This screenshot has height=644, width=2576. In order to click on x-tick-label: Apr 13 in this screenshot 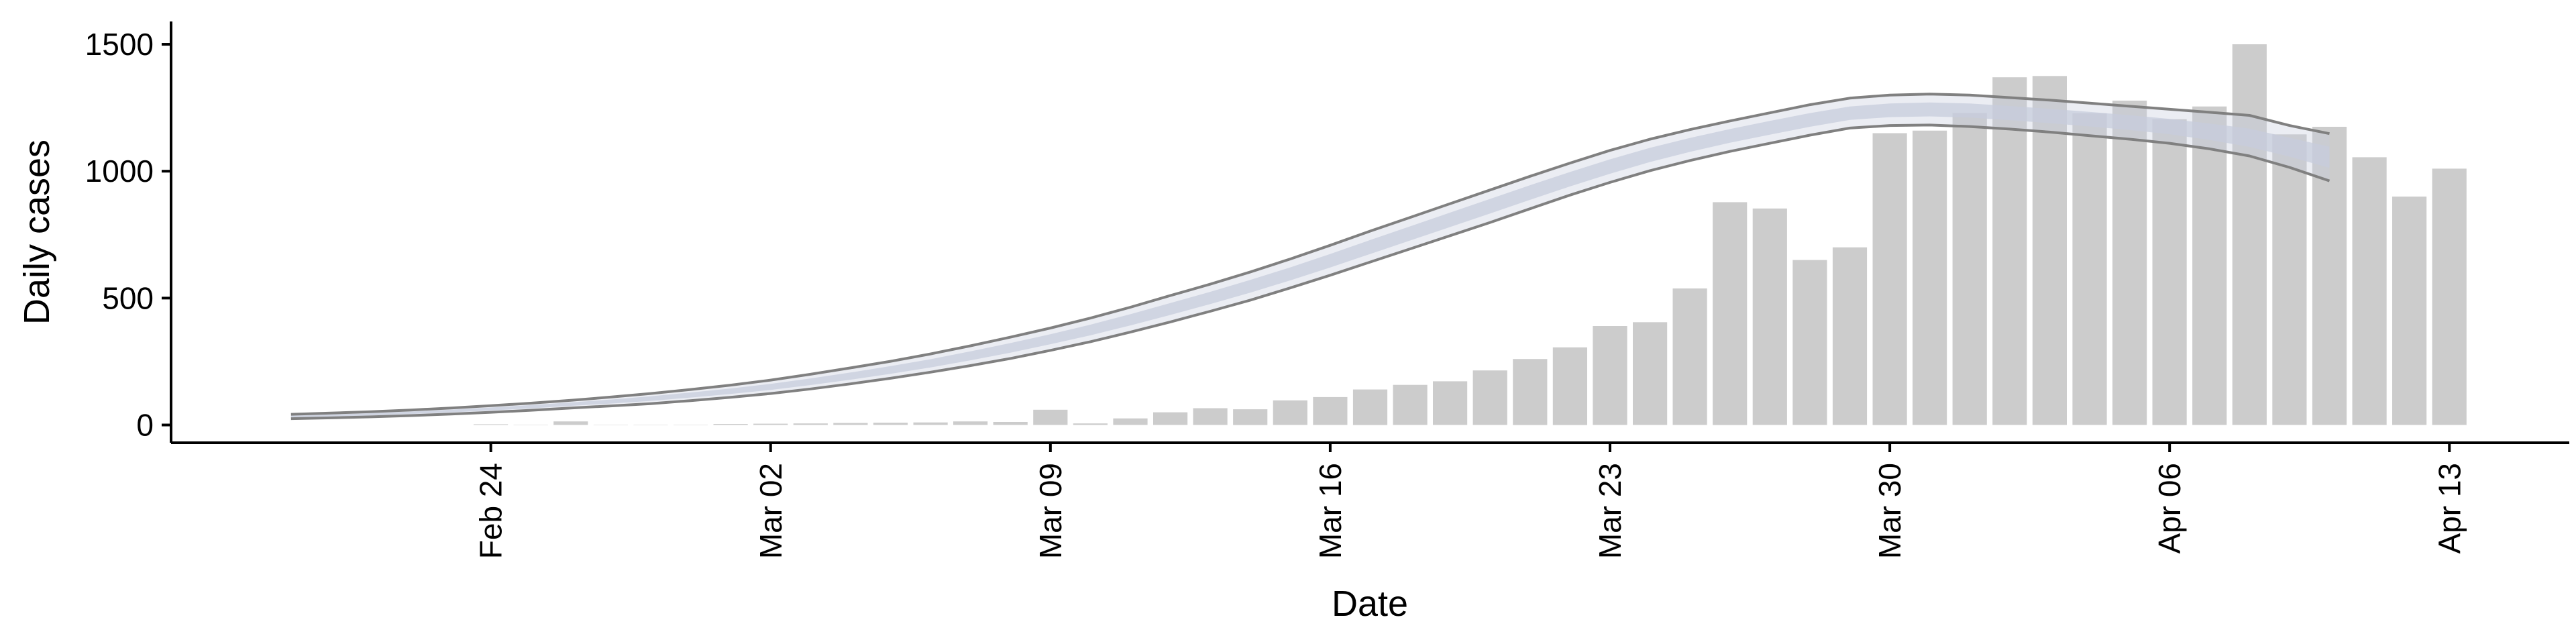, I will do `click(2449, 508)`.